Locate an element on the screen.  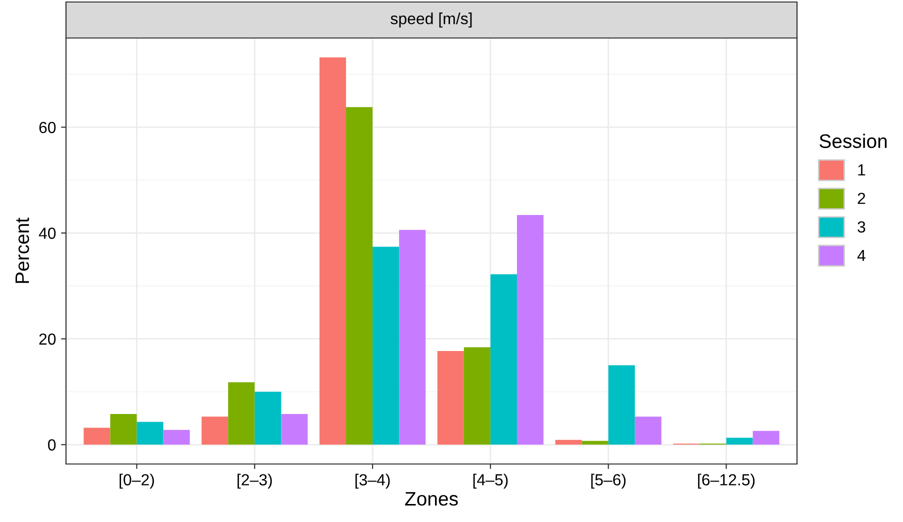
y-tick-label: 20 is located at coordinates (47, 339).